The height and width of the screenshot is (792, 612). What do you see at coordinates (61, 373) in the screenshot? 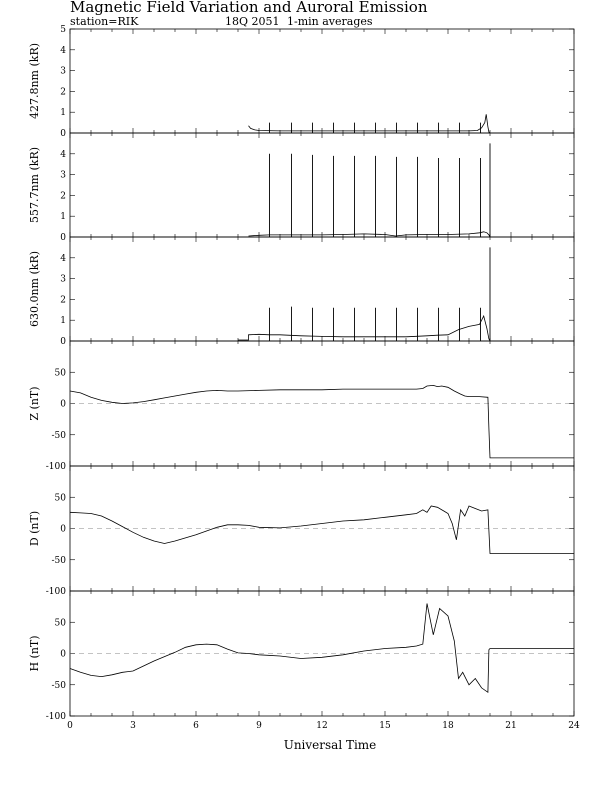
I see `panel-4-y-tick-label: 50` at bounding box center [61, 373].